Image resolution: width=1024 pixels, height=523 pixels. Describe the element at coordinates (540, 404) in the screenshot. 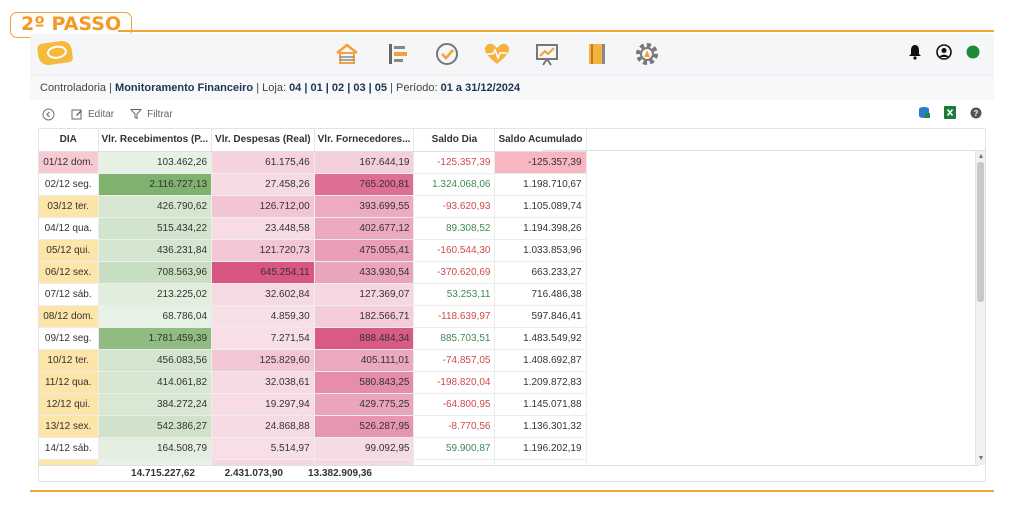

I see `cell-sa: 1.145.071,88` at that location.